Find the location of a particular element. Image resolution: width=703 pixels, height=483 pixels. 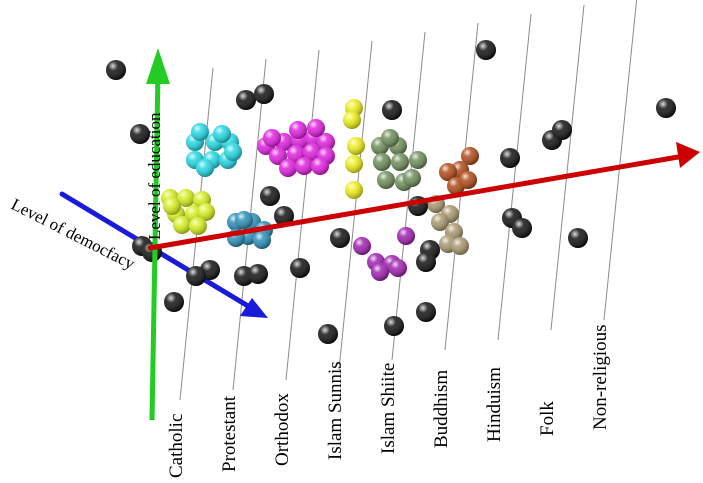

y-axis-arrowhead is located at coordinates (158, 66).